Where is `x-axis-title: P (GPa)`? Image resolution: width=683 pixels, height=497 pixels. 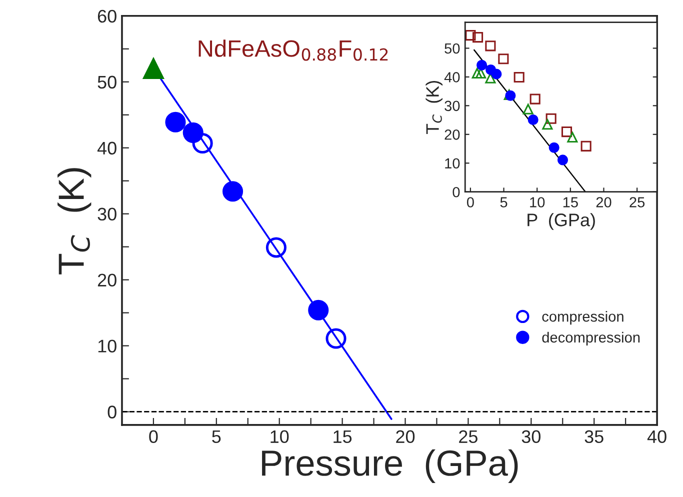
x-axis-title: P (GPa) is located at coordinates (561, 221).